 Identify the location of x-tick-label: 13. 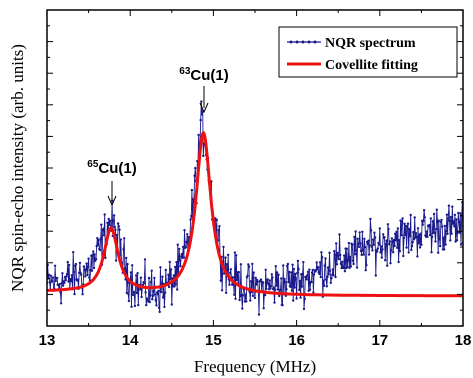
(47, 340).